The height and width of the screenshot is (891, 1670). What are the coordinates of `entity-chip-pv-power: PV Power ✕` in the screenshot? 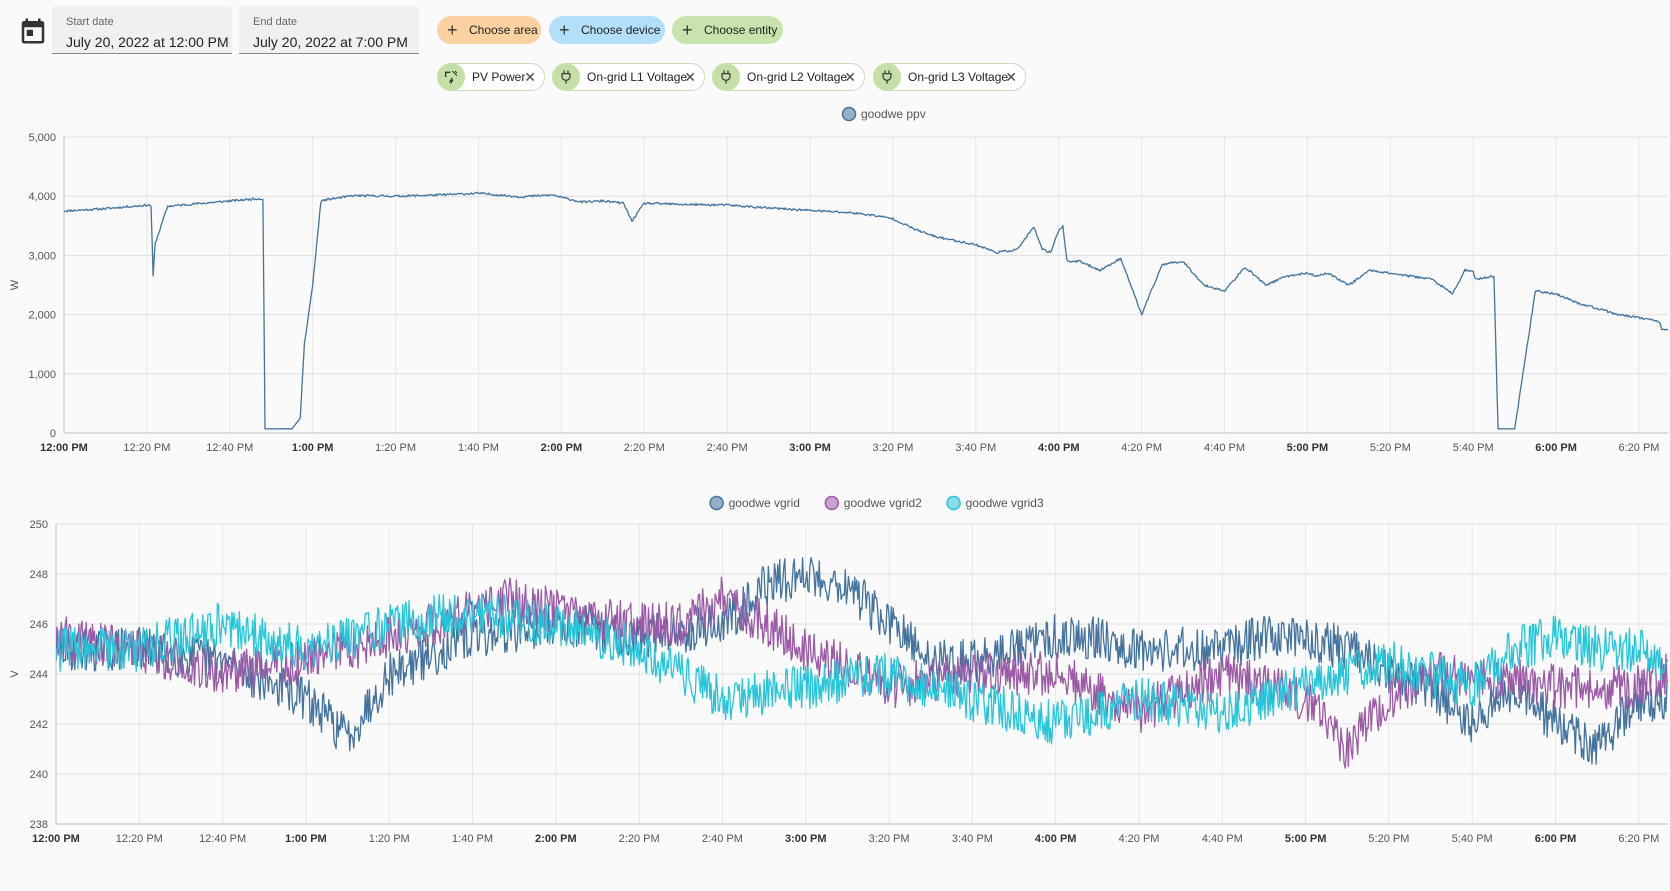 It's located at (491, 77).